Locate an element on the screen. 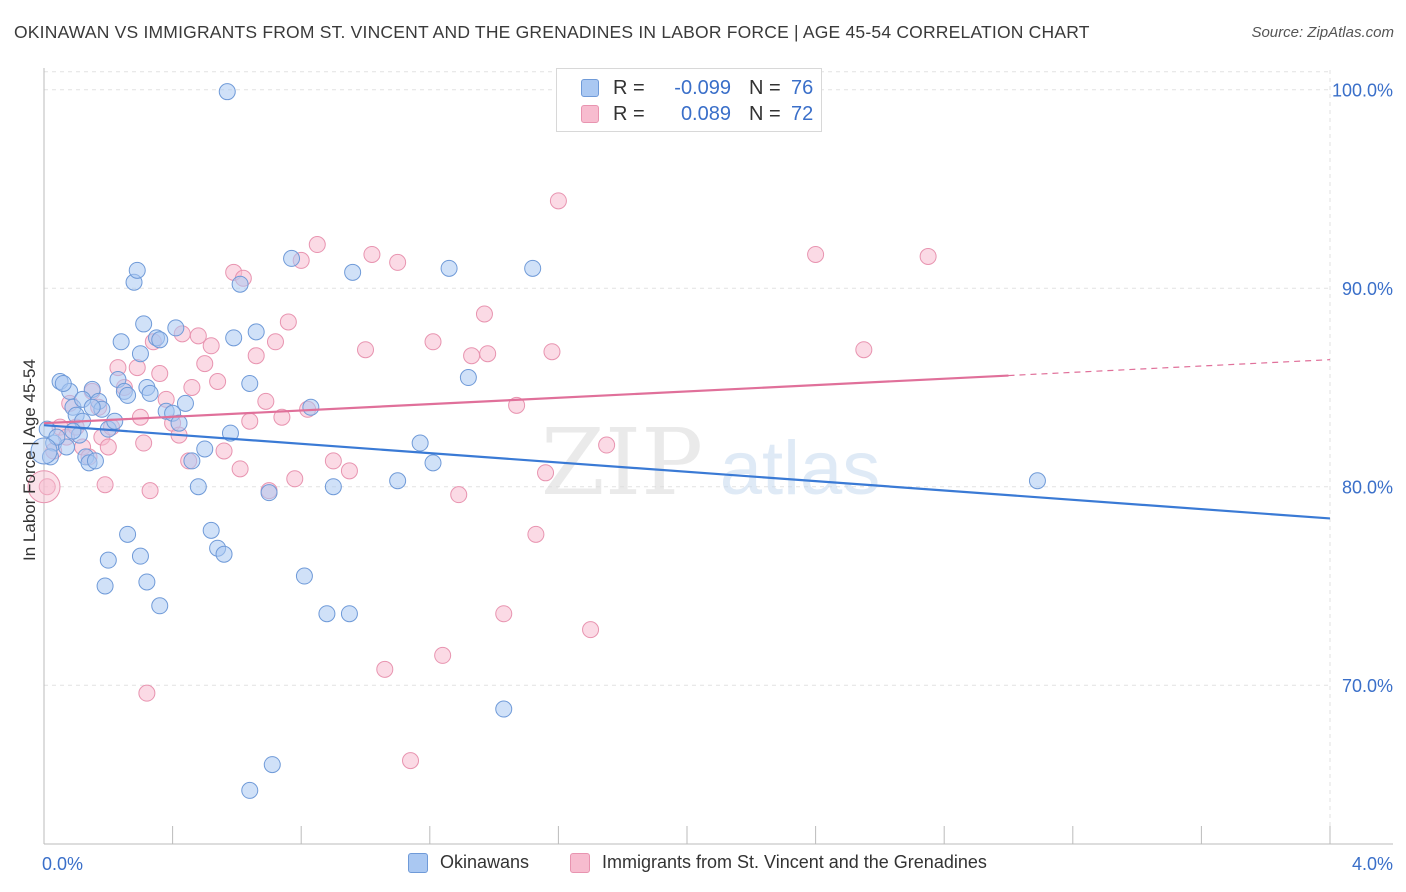 The height and width of the screenshot is (892, 1406). okinawans-legend-swatch is located at coordinates (418, 862).